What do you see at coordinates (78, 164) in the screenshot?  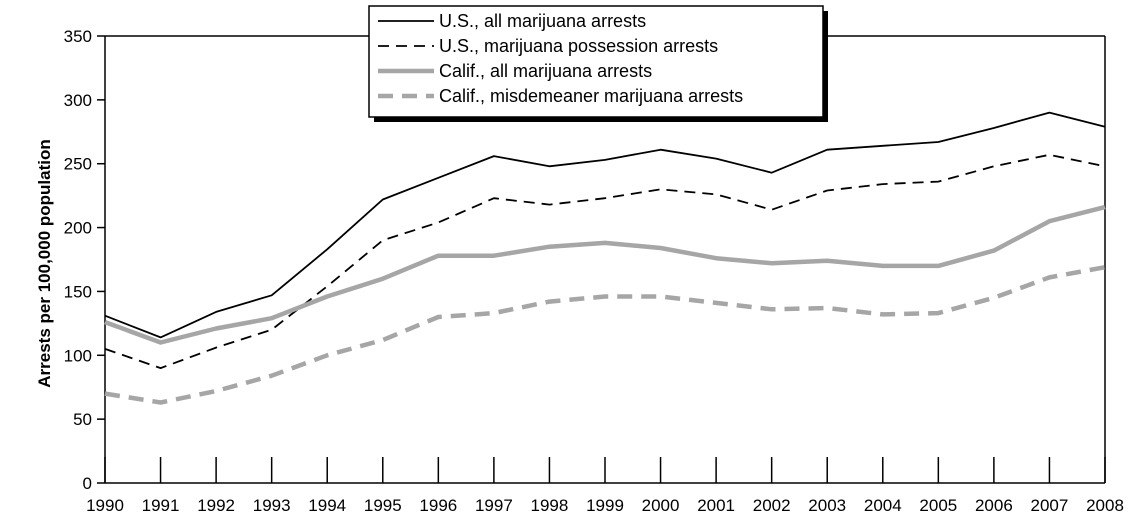 I see `y-tick-label: 250` at bounding box center [78, 164].